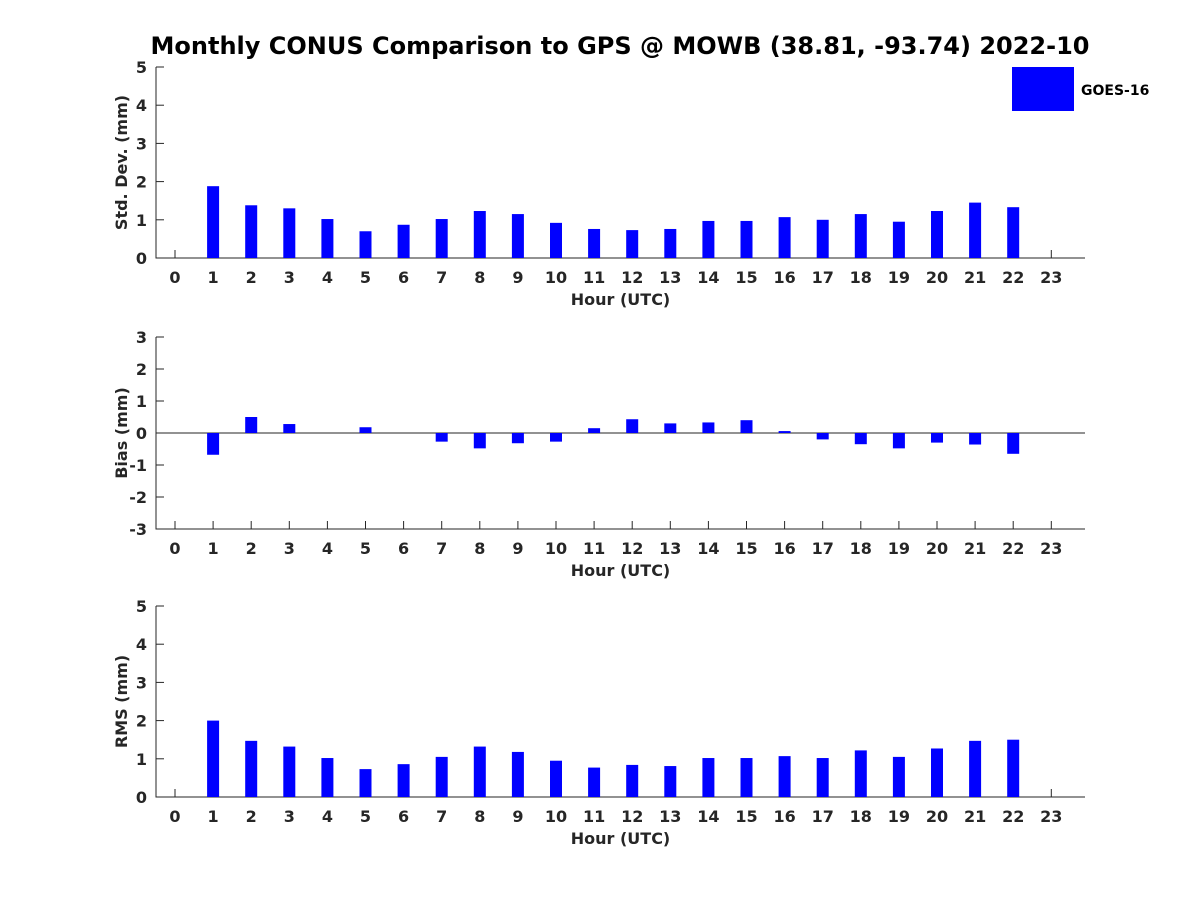 This screenshot has width=1200, height=900. I want to click on std-dev-xtick-label: 20, so click(937, 277).